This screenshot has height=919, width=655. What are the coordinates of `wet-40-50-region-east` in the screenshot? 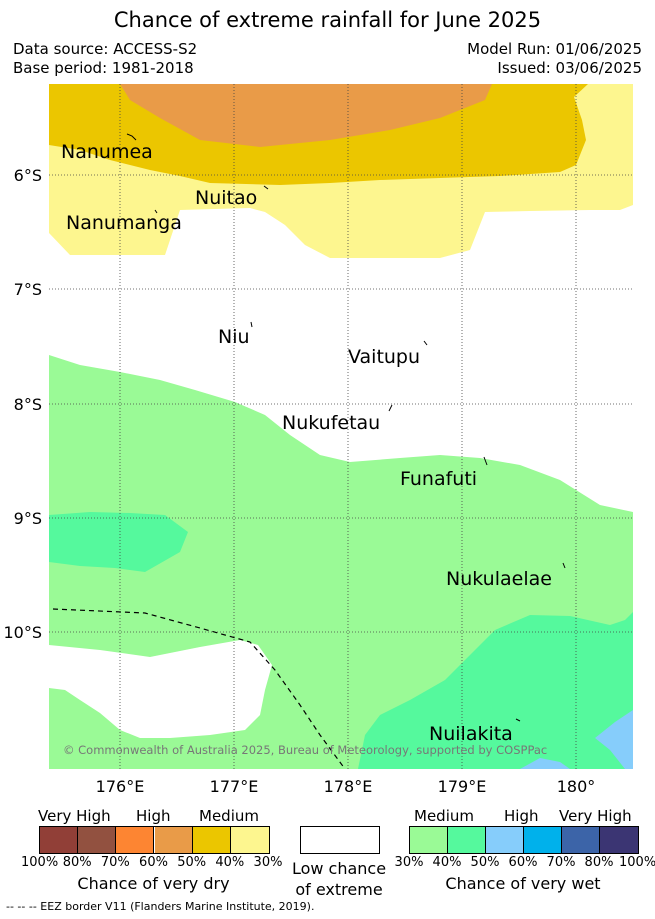 It's located at (495, 690).